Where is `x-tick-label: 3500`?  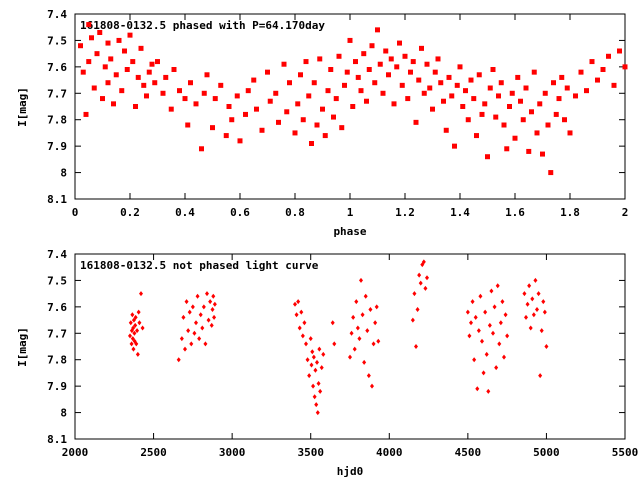
x-tick-label: 3500 is located at coordinates (310, 452).